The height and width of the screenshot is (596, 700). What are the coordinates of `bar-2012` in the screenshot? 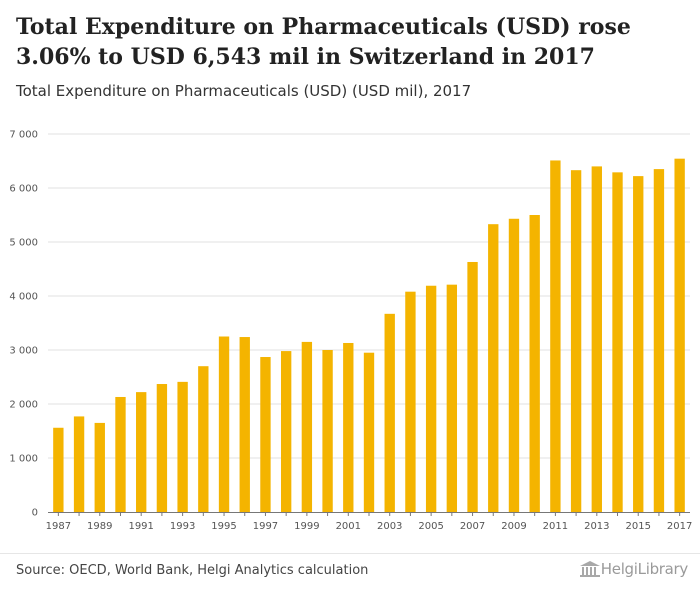 It's located at (576, 341).